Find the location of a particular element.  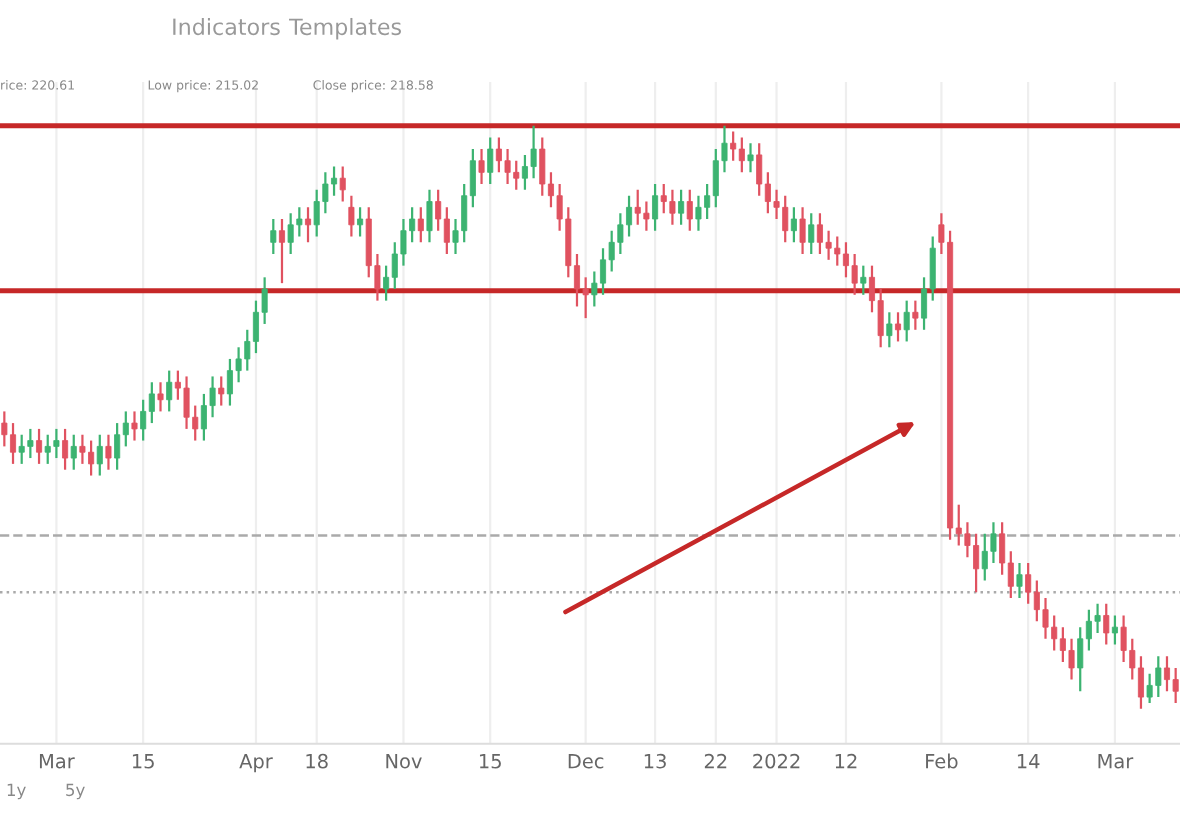

x-tick-label: Feb is located at coordinates (942, 761).